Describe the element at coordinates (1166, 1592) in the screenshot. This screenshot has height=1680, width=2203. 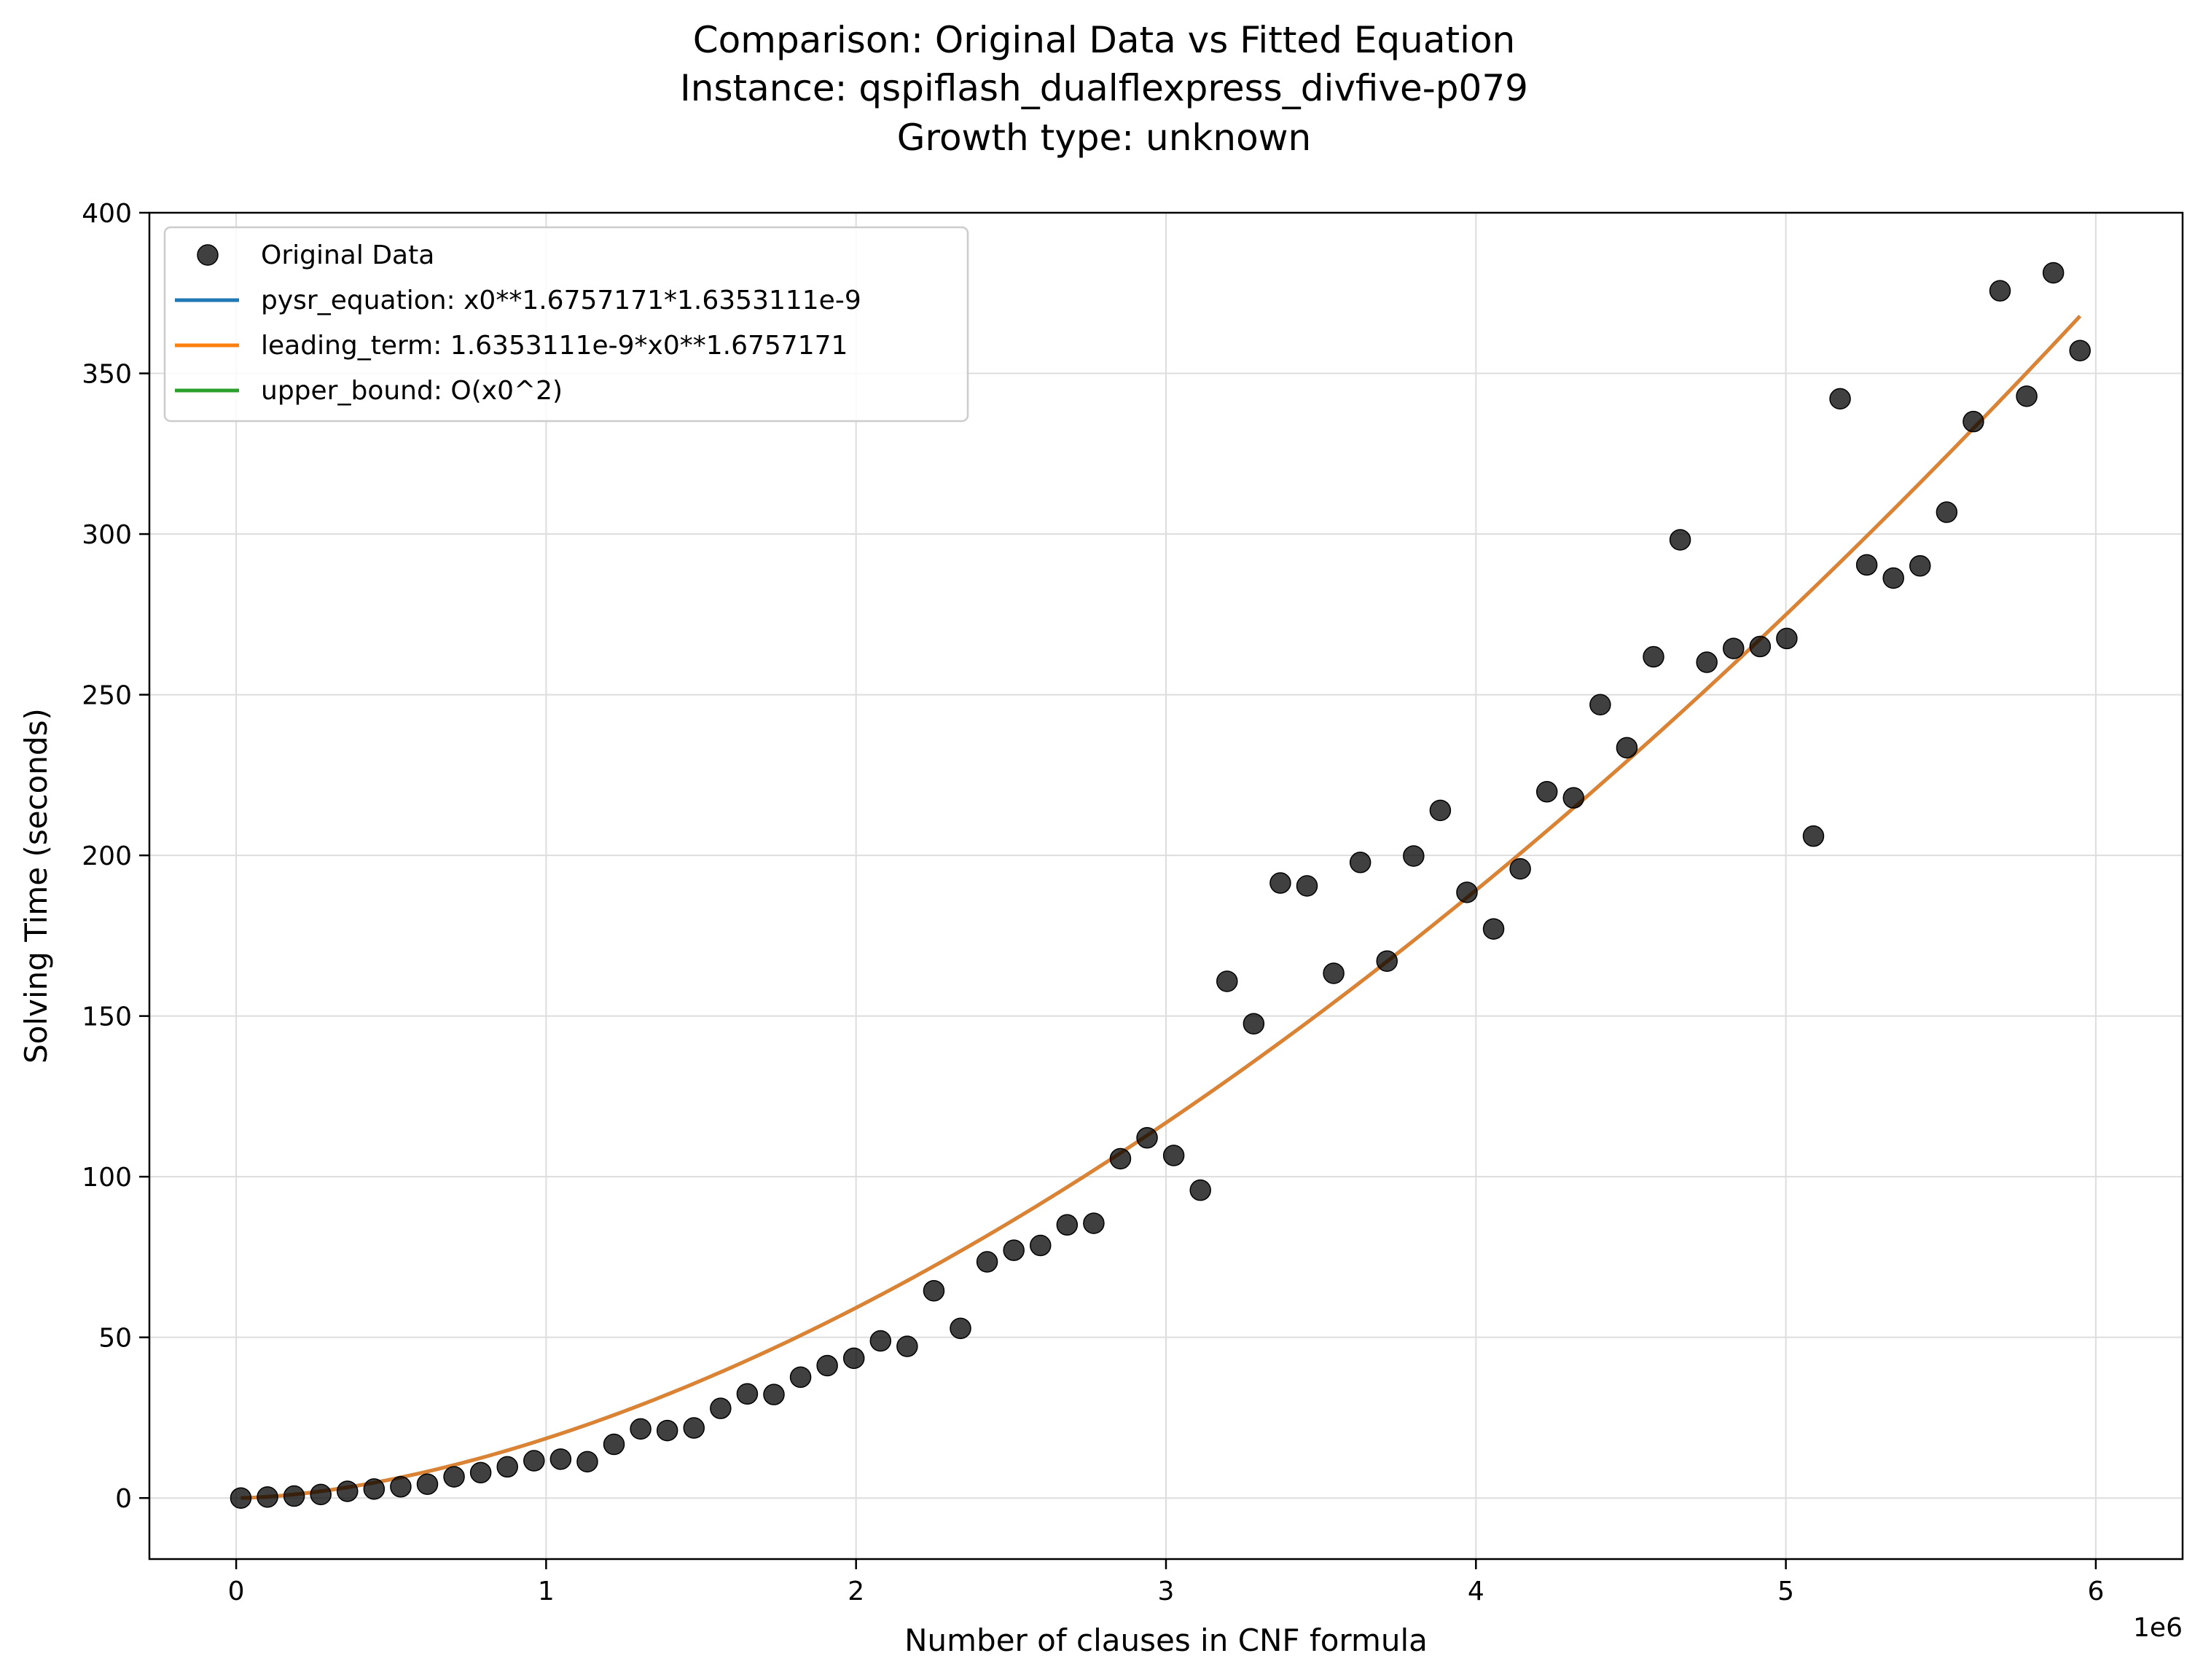
I see `x-tick-label: 3` at that location.